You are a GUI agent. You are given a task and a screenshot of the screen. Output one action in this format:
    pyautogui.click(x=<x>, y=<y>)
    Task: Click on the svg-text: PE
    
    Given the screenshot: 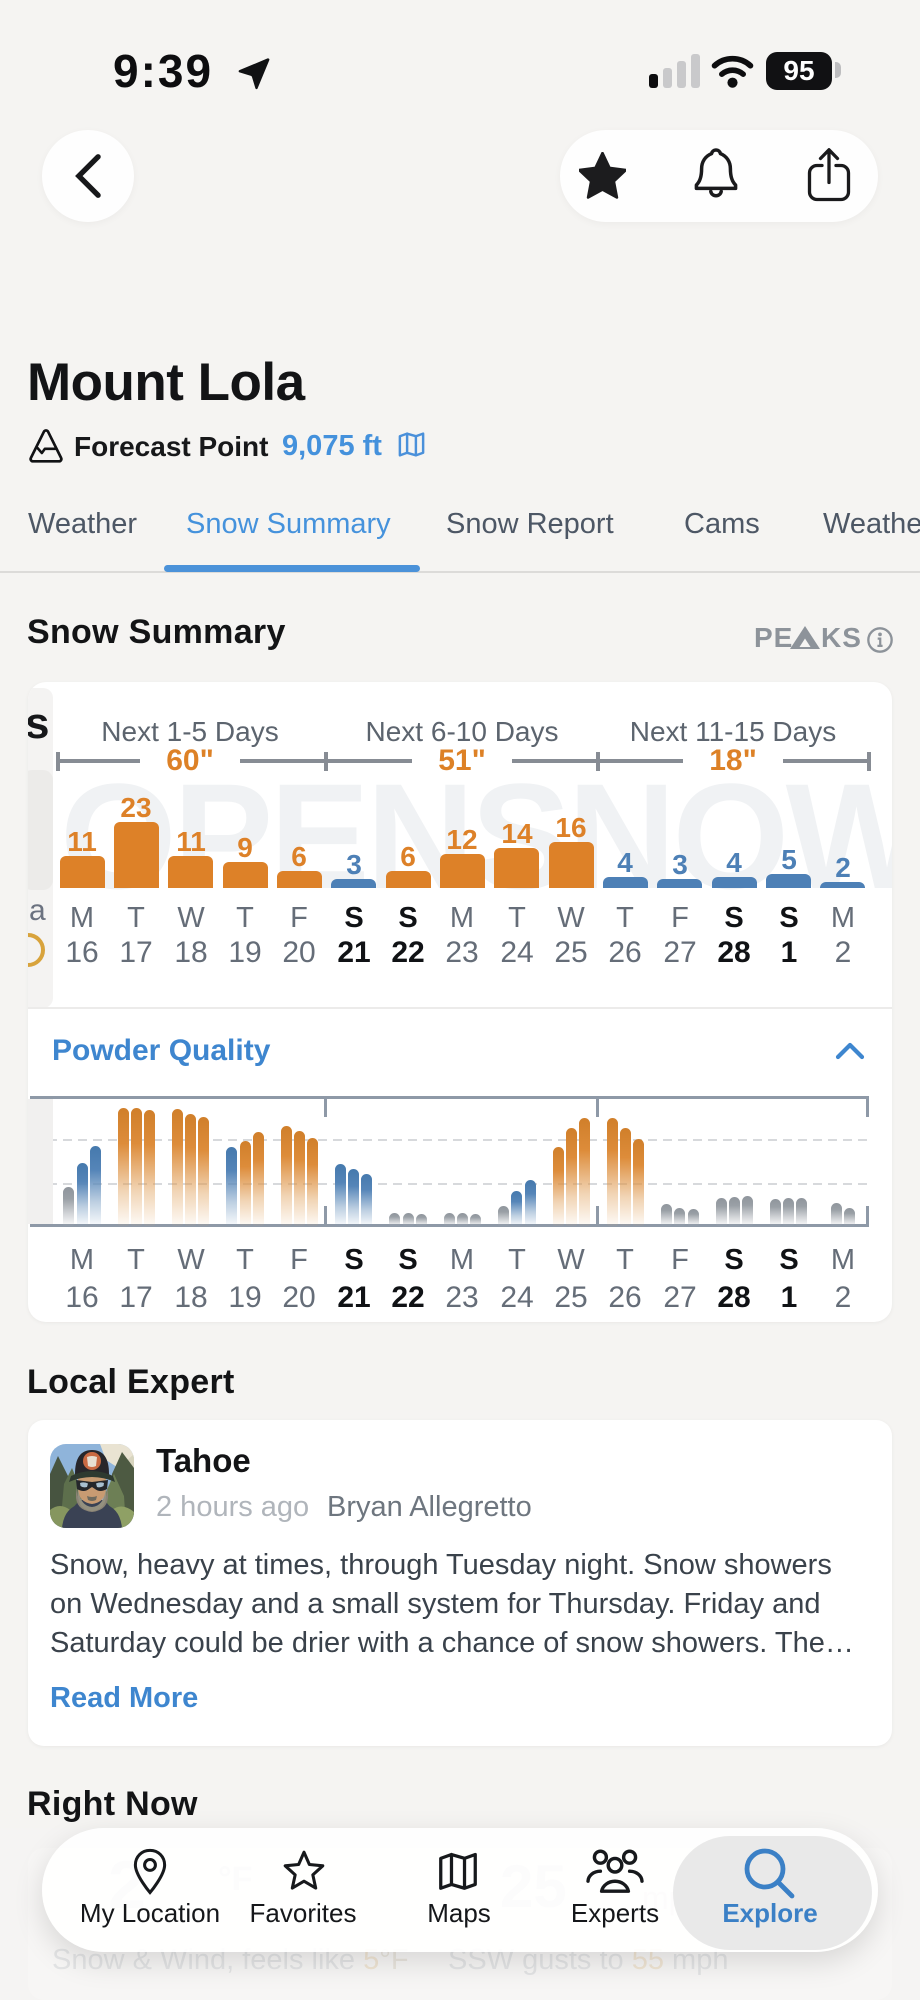 What is the action you would take?
    pyautogui.click(x=773, y=638)
    